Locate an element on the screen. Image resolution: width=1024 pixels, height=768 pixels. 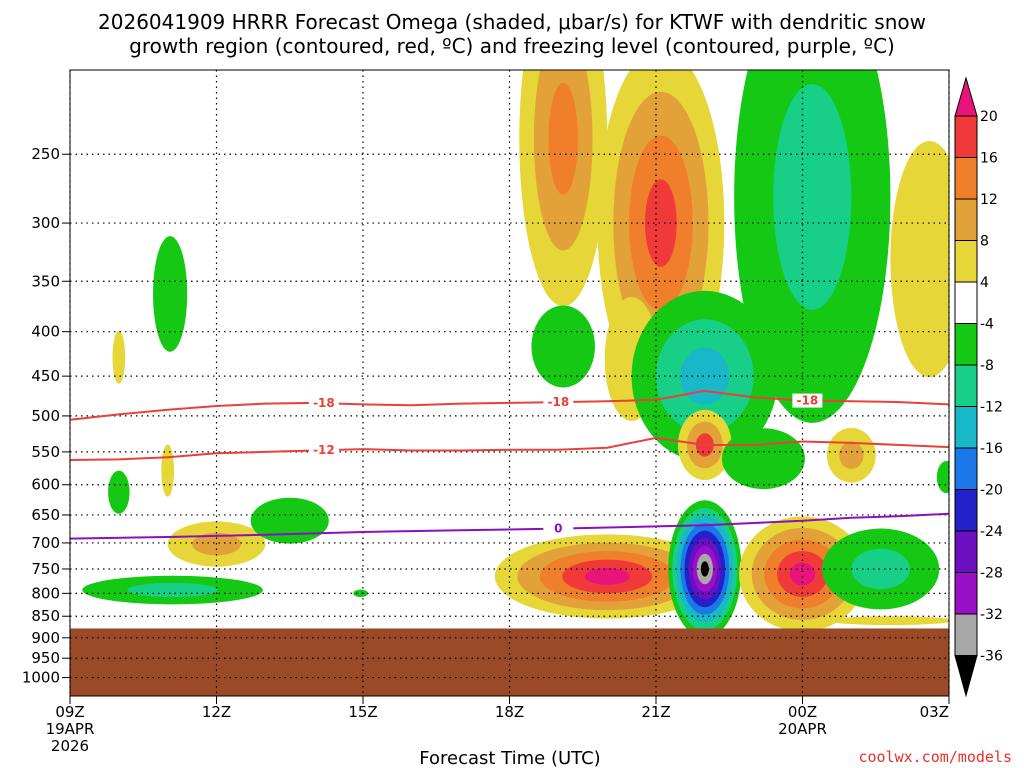
contour-label-bg--18-2 is located at coordinates (807, 400).